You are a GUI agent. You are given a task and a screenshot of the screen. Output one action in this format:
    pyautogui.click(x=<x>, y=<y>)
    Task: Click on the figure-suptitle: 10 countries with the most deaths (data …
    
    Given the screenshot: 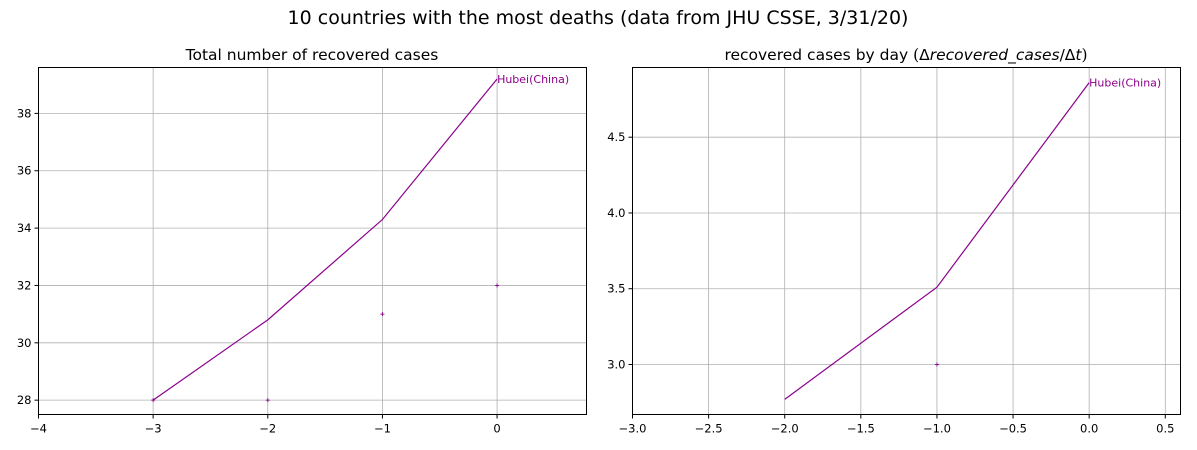 What is the action you would take?
    pyautogui.click(x=598, y=18)
    